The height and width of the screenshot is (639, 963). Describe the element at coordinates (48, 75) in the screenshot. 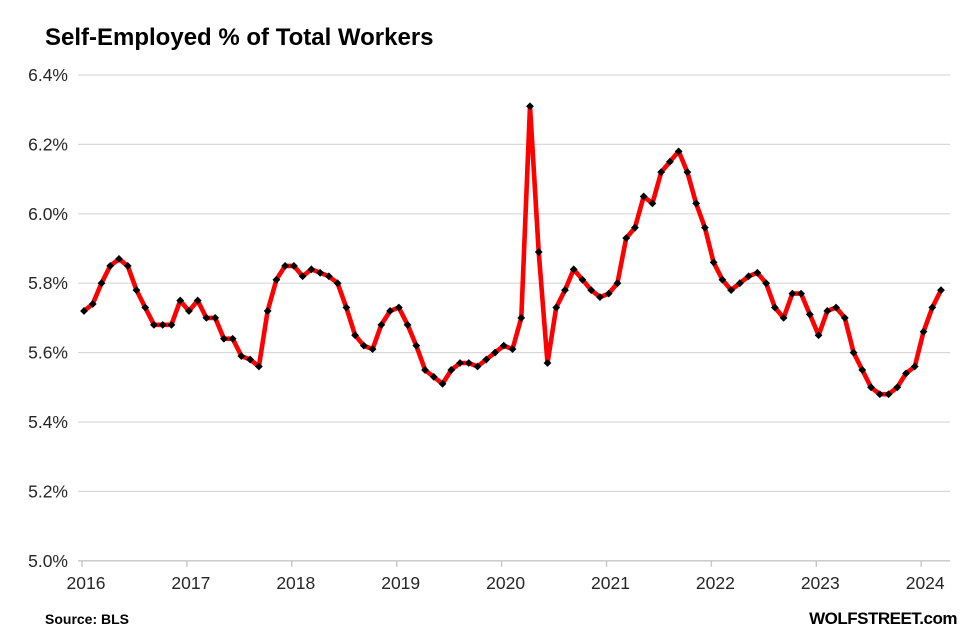

I see `y-axis-label: 6.4%` at that location.